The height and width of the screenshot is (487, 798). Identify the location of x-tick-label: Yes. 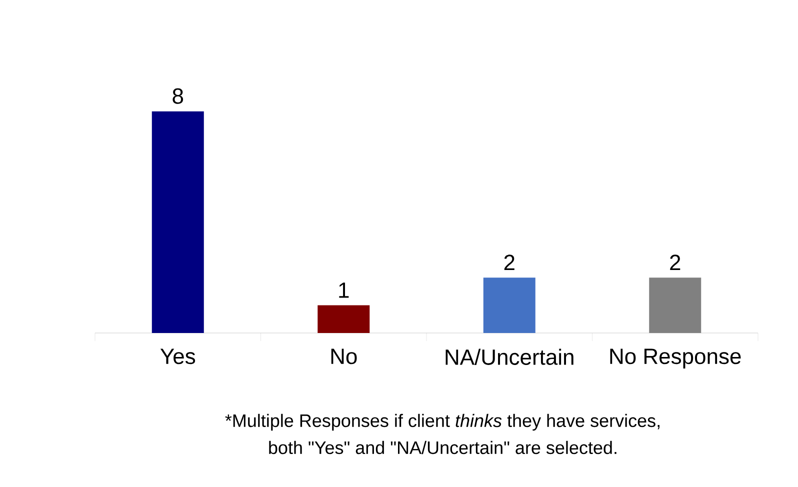
(178, 356).